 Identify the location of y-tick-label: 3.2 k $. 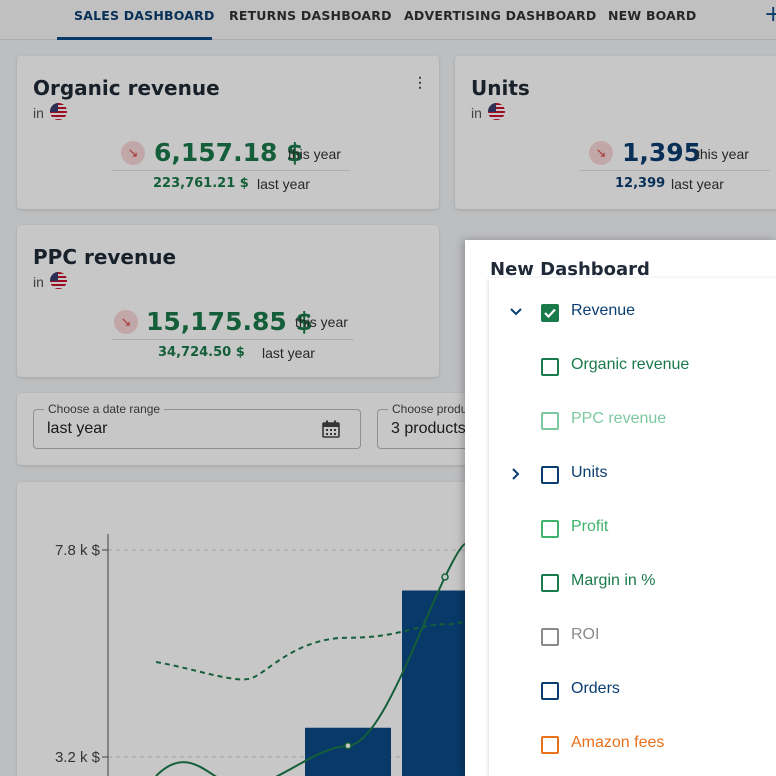
(78, 757).